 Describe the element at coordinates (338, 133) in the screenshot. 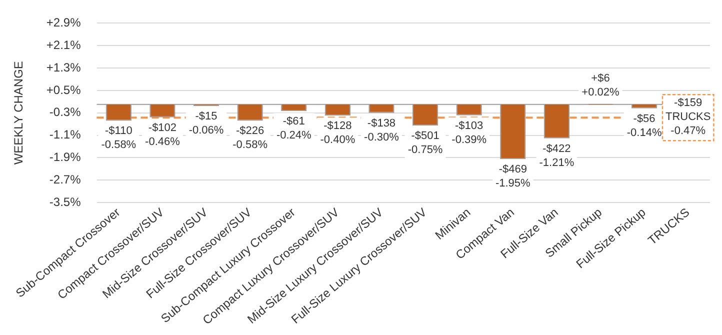

I see `data-label: -$128 -0.40%` at that location.